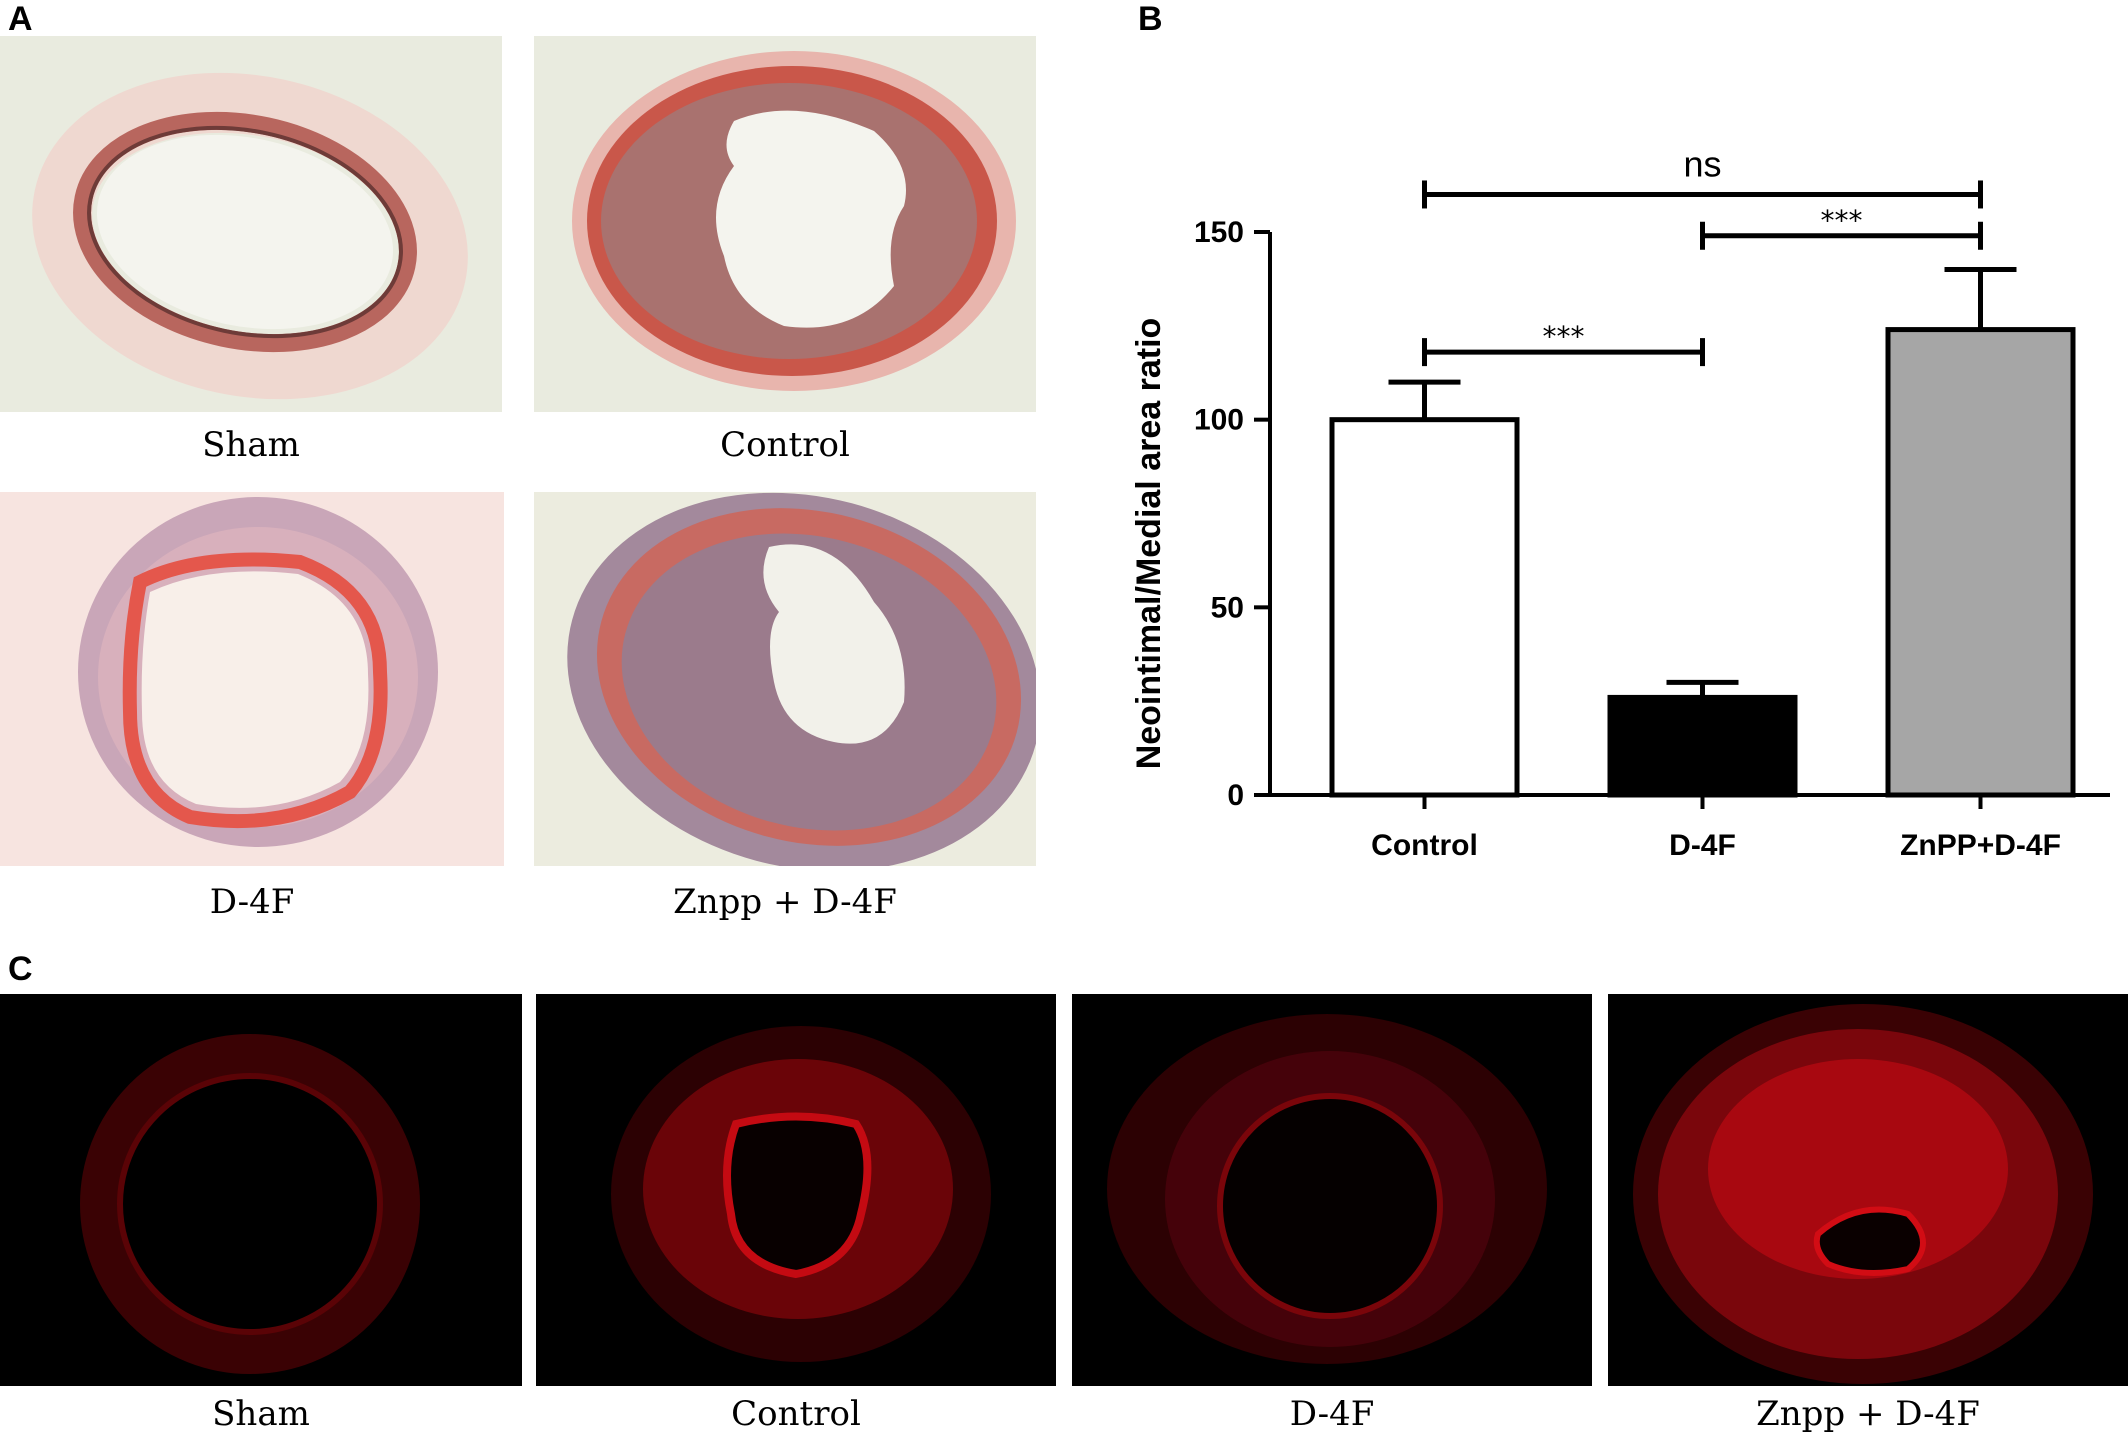 This screenshot has height=1434, width=2128. Describe the element at coordinates (1219, 420) in the screenshot. I see `y-tick-label: 100` at that location.